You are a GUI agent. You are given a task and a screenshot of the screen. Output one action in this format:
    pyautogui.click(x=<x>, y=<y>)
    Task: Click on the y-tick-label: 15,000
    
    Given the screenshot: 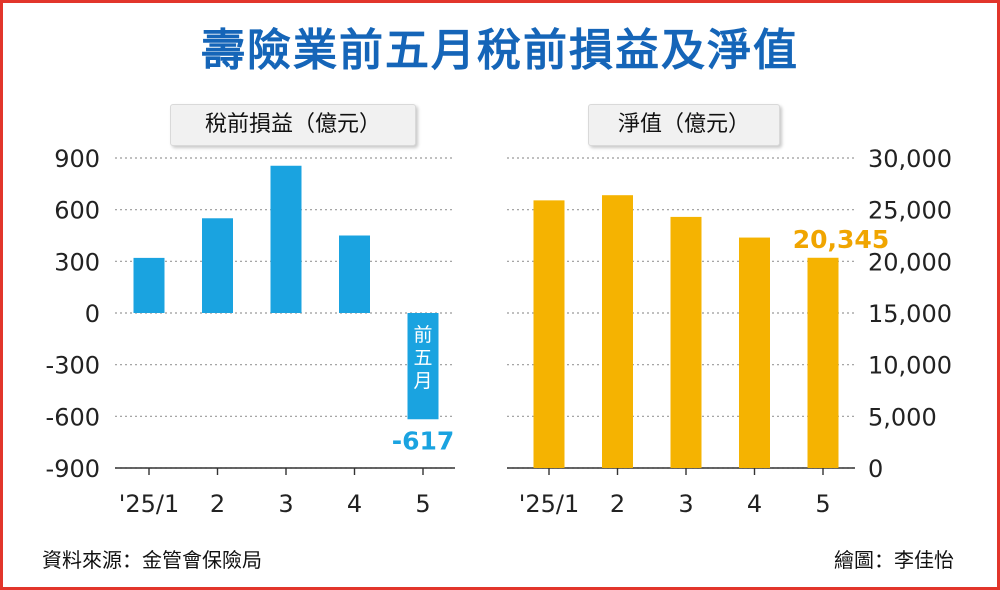 What is the action you would take?
    pyautogui.click(x=910, y=314)
    